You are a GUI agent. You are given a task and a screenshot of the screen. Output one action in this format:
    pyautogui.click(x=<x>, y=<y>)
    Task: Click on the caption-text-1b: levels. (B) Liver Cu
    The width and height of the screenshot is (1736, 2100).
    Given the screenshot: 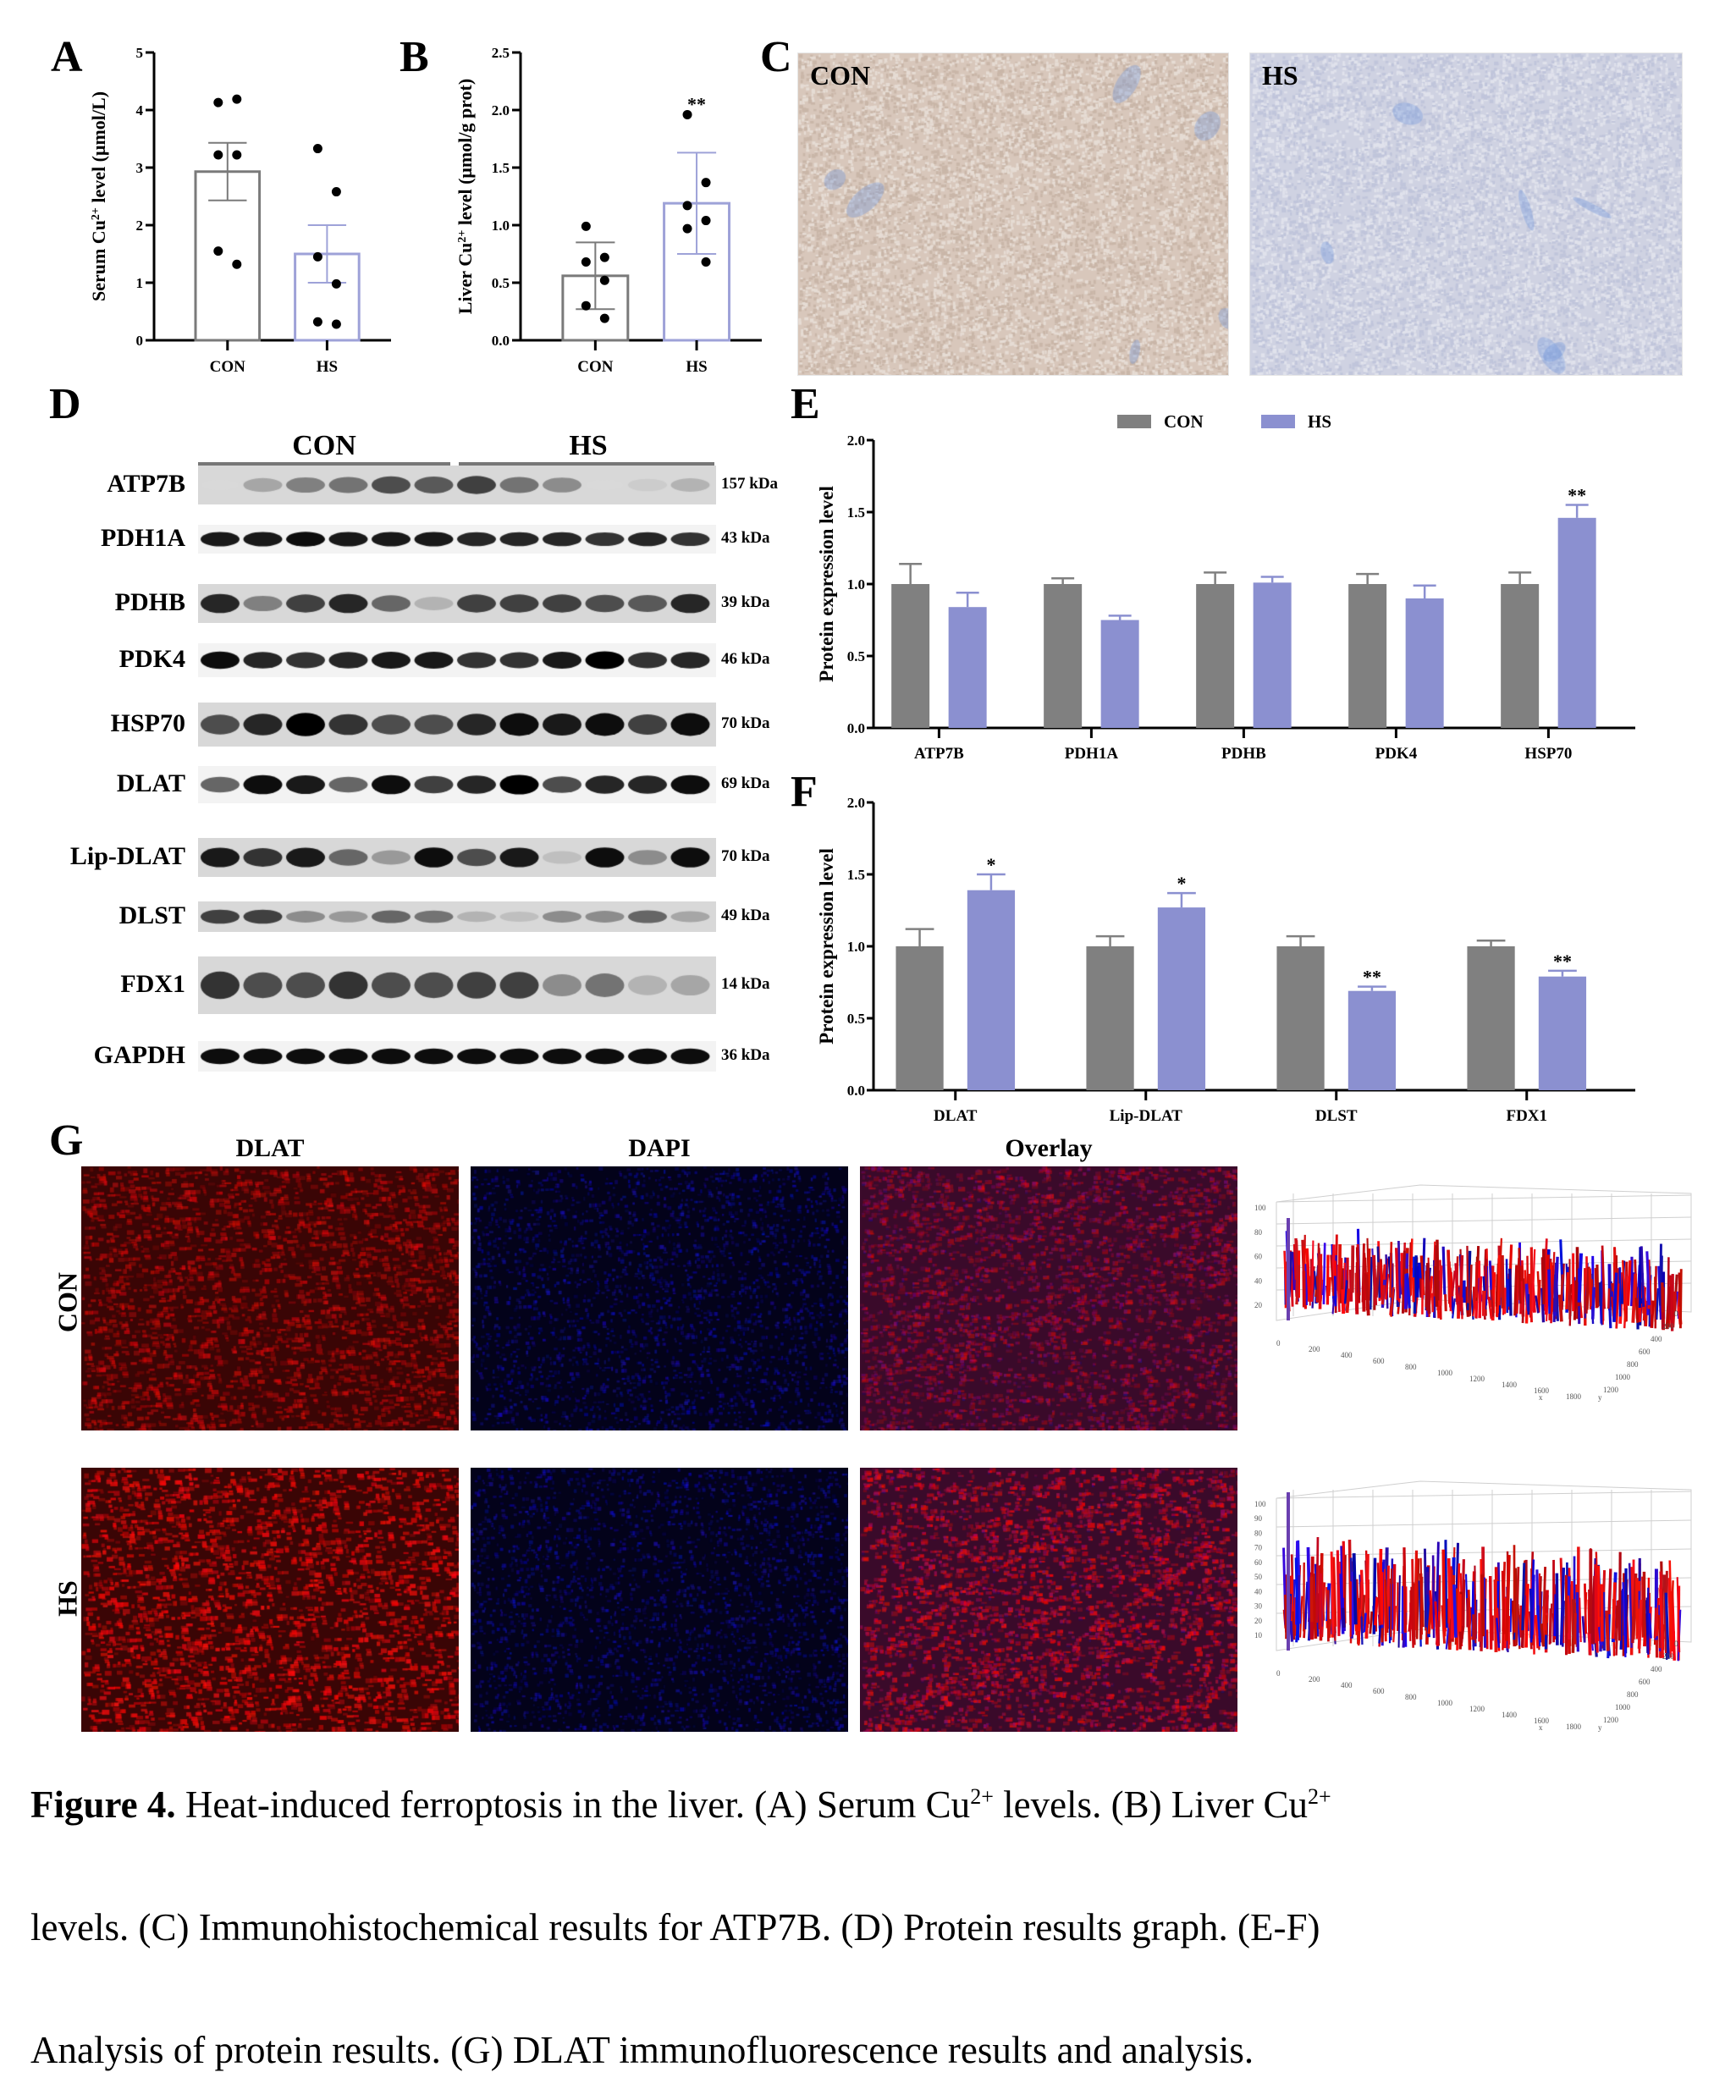 What is the action you would take?
    pyautogui.click(x=1151, y=1805)
    